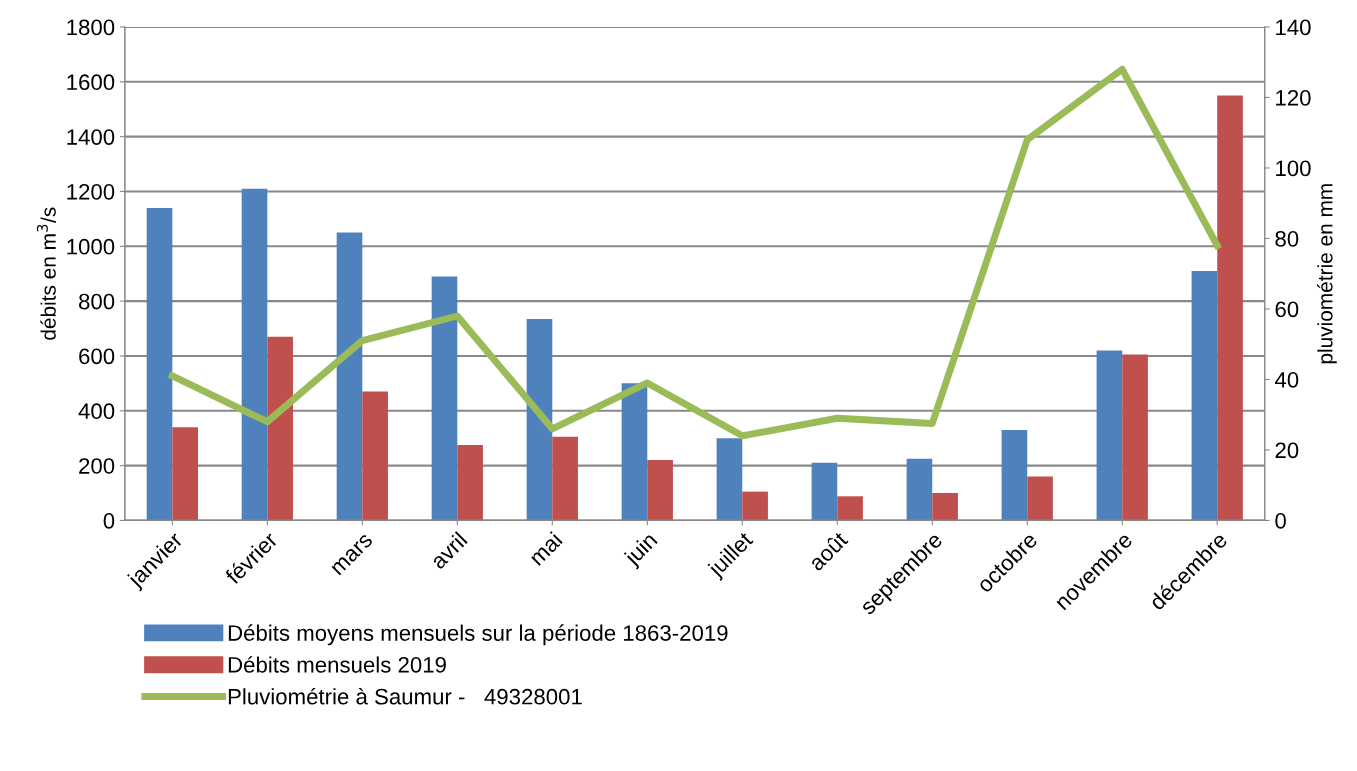 Image resolution: width=1357 pixels, height=771 pixels. What do you see at coordinates (1286, 379) in the screenshot?
I see `y2-tick-label: 40` at bounding box center [1286, 379].